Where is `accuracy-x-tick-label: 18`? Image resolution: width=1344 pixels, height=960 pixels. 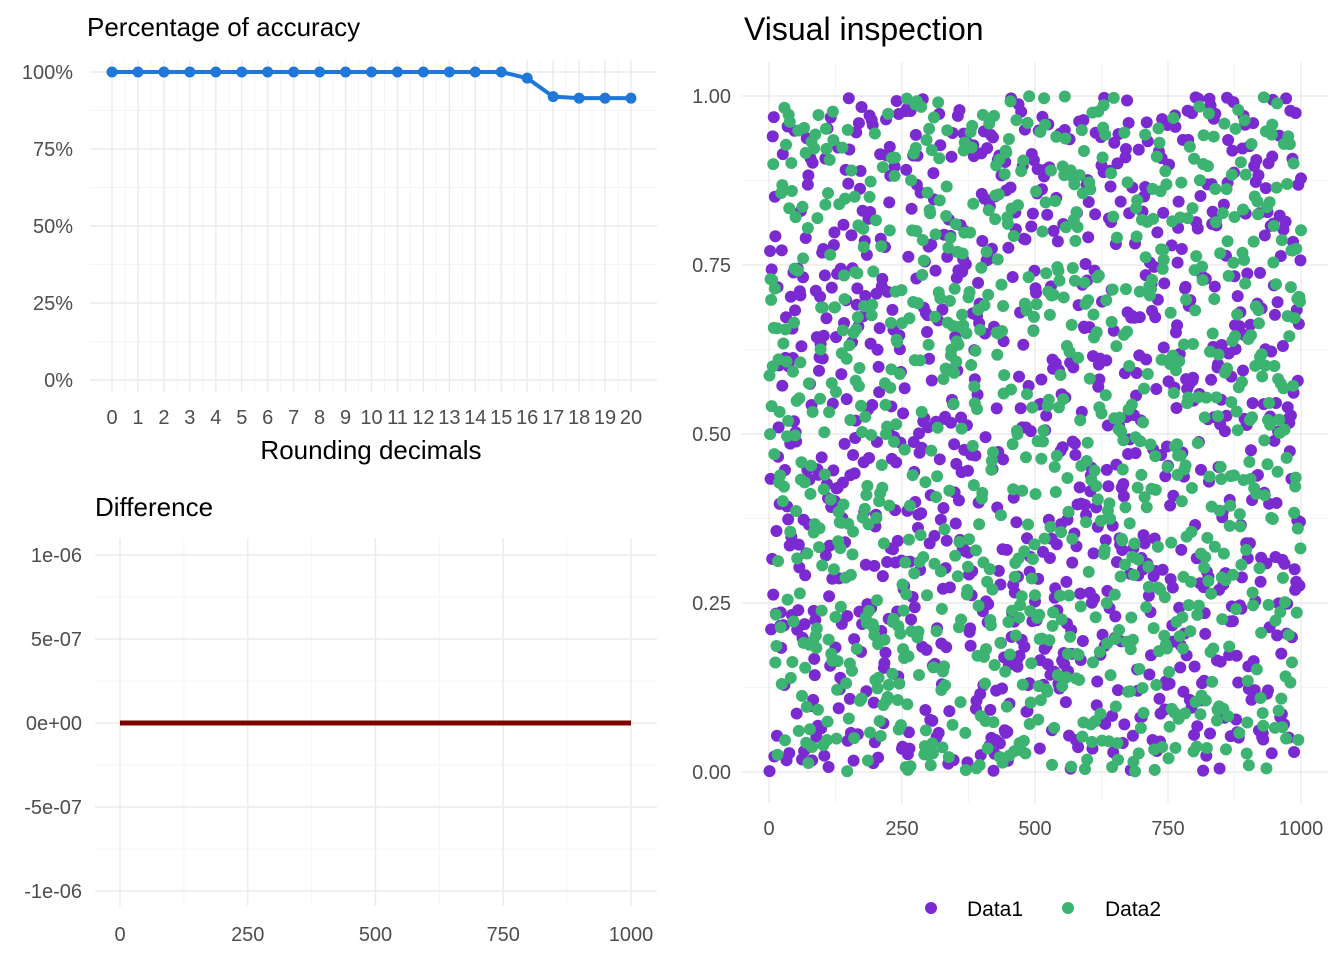
accuracy-x-tick-label: 18 is located at coordinates (579, 418).